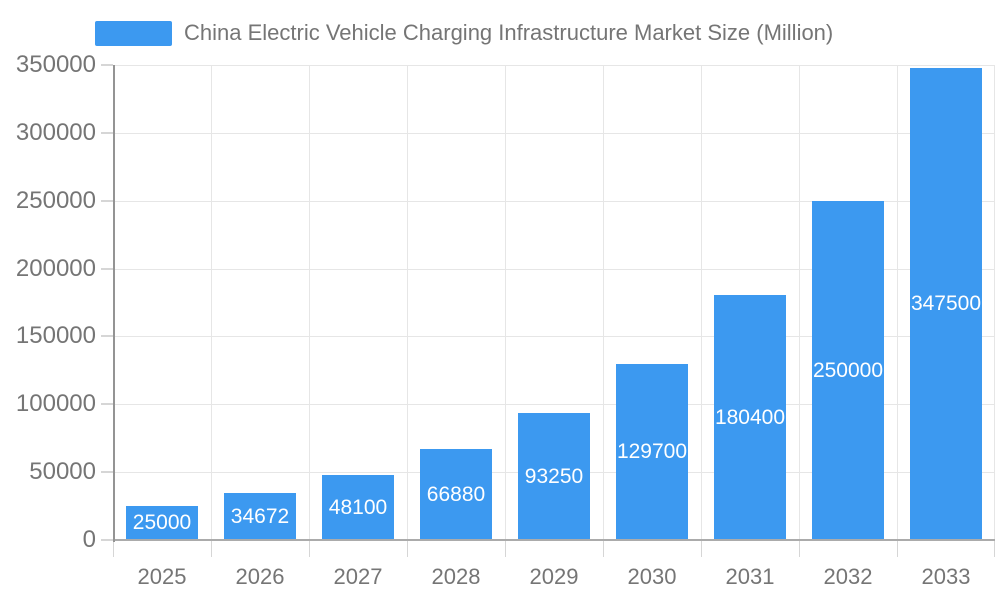  I want to click on bar: 347500, so click(946, 304).